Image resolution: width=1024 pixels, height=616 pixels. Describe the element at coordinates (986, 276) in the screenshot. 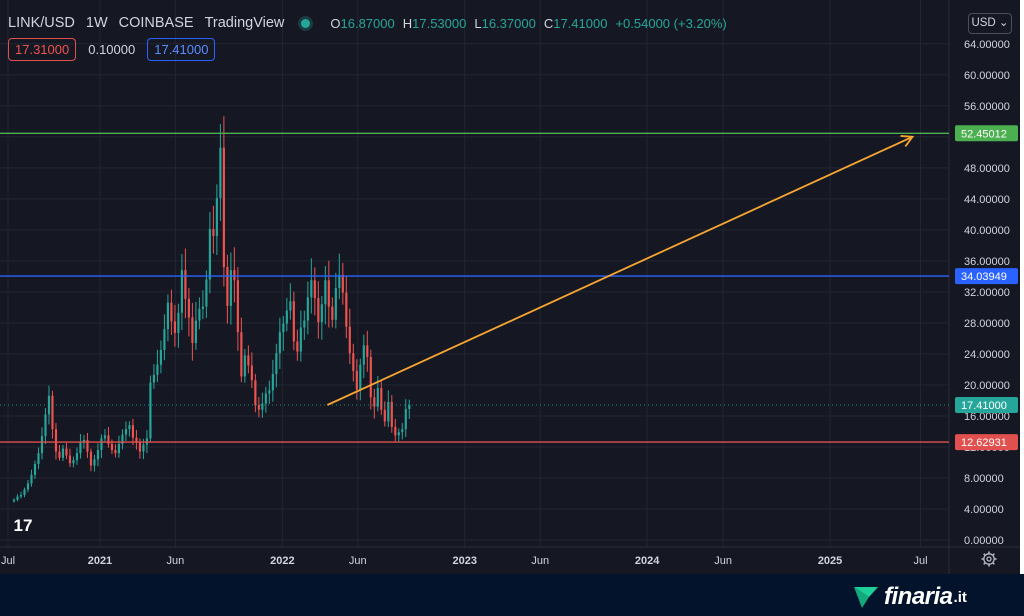

I see `middle-tag` at that location.